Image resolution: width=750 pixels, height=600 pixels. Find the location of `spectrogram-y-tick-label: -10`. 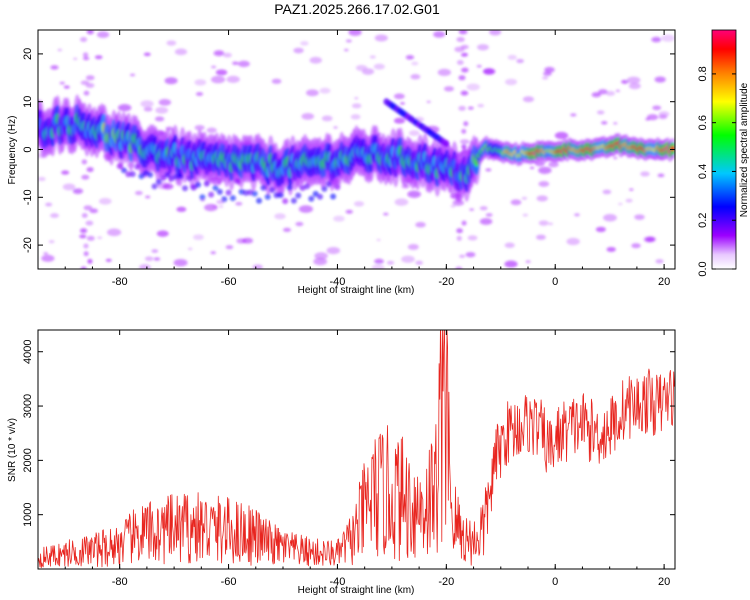

spectrogram-y-tick-label: -10 is located at coordinates (28, 197).